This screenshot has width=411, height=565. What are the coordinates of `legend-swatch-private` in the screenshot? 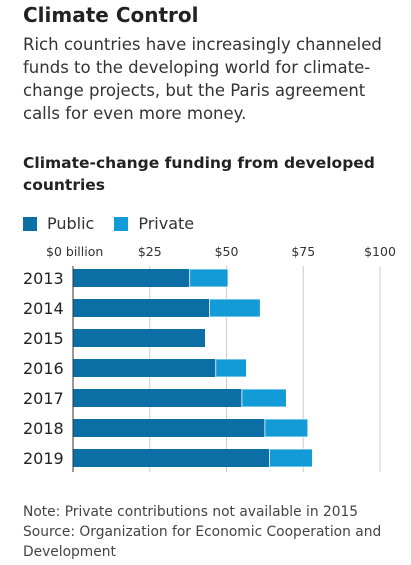 It's located at (121, 223).